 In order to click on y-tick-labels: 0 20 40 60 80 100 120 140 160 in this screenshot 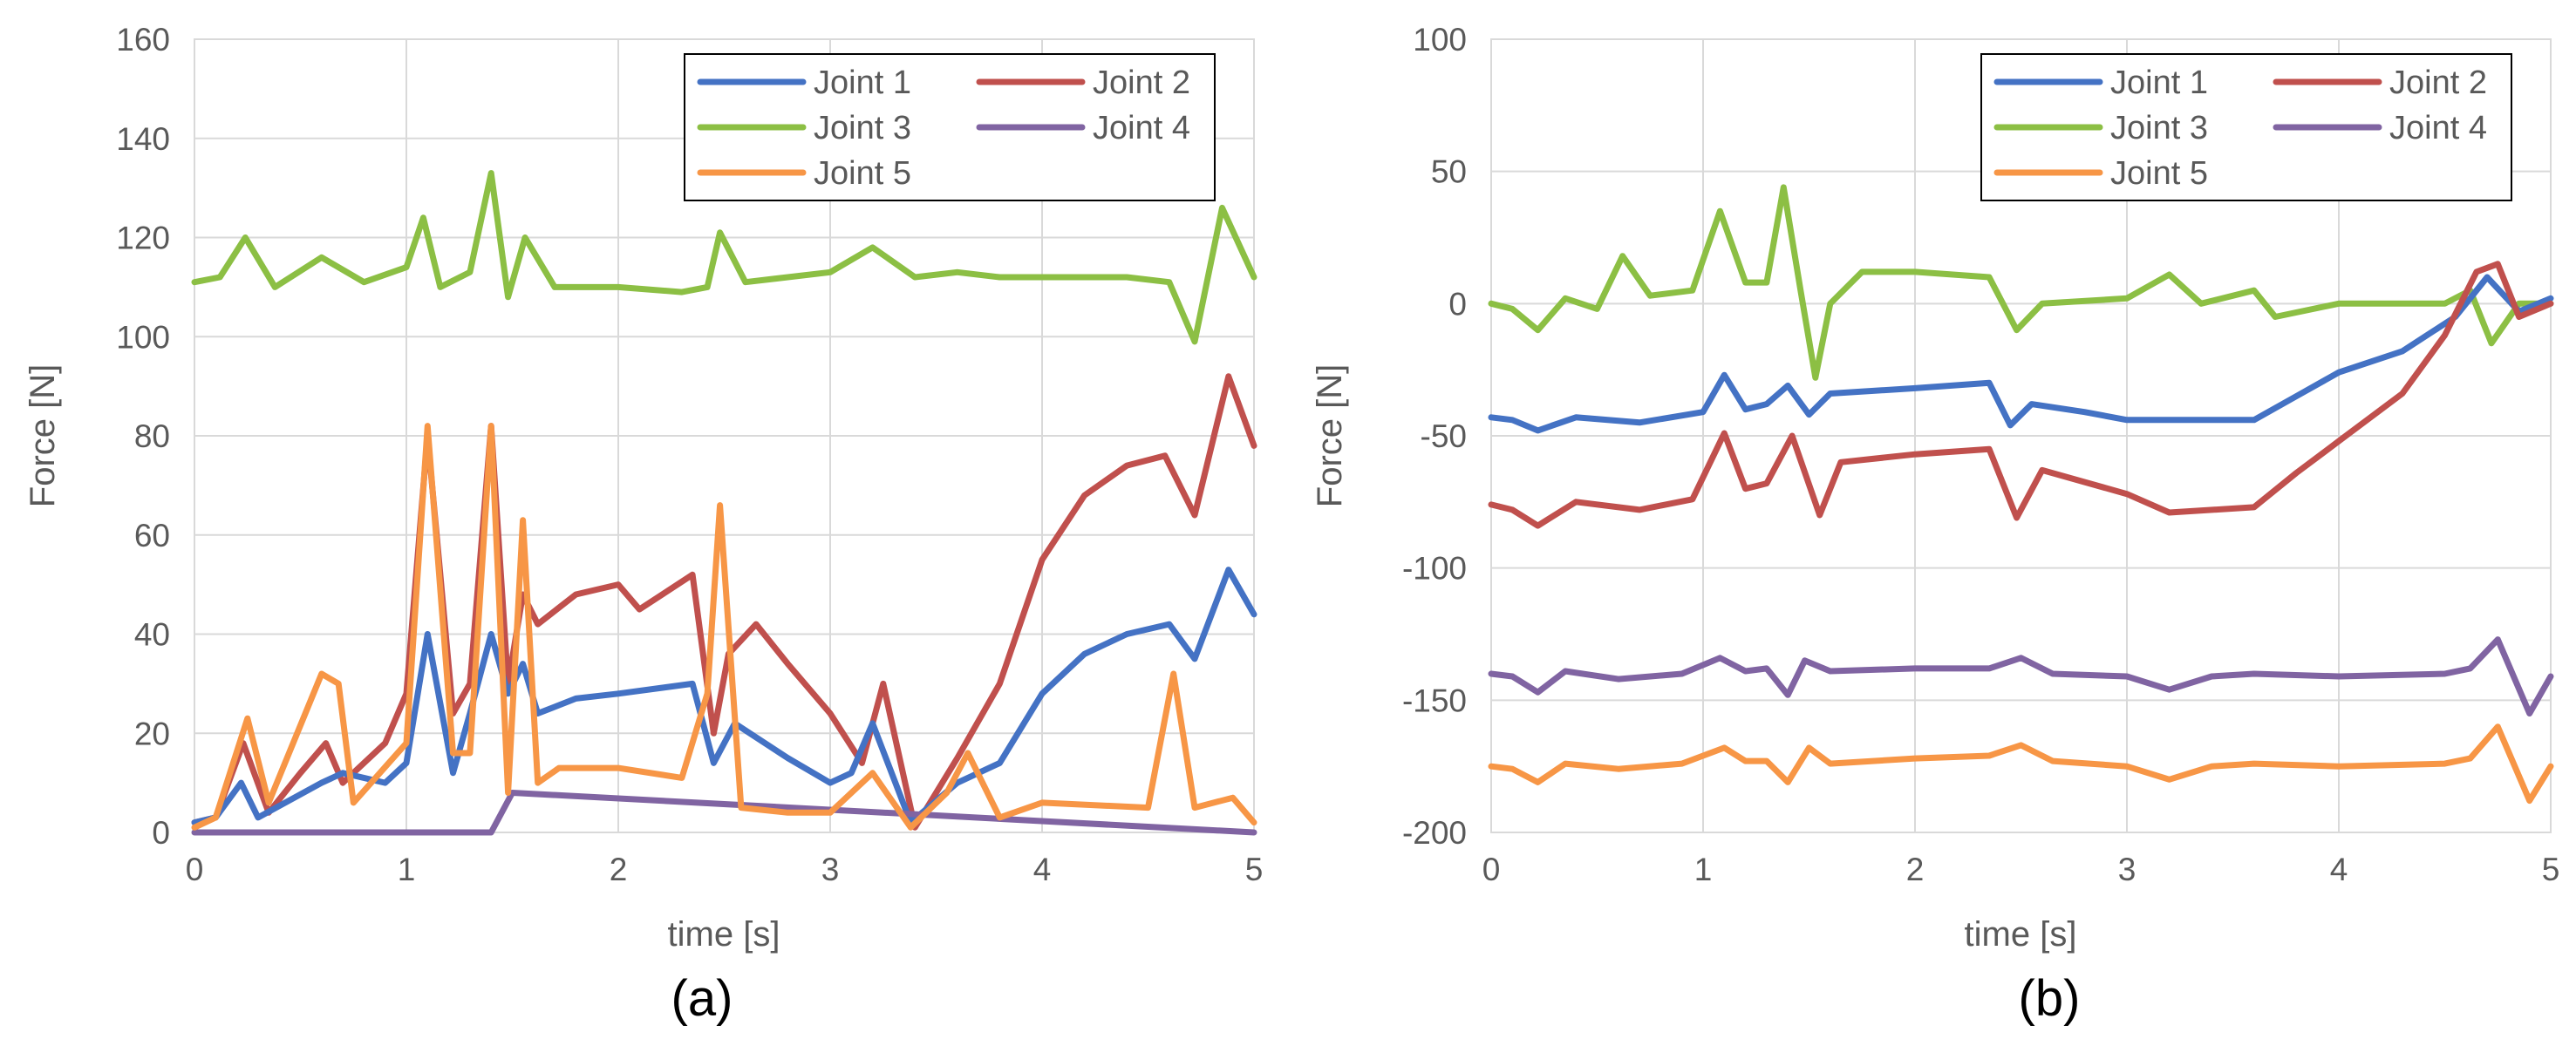, I will do `click(143, 436)`.